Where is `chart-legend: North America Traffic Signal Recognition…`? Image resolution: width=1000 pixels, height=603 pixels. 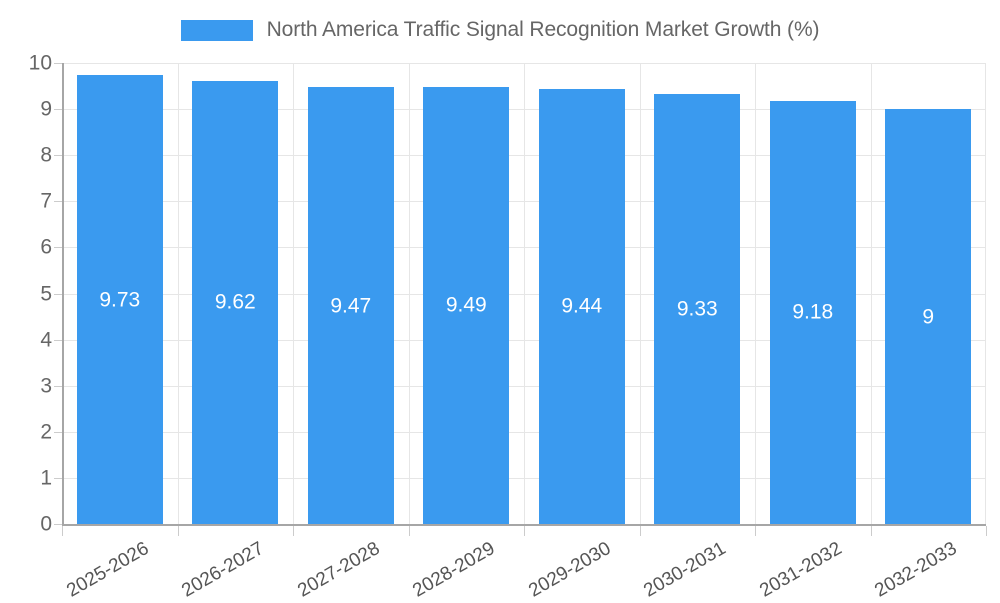 chart-legend: North America Traffic Signal Recognition… is located at coordinates (500, 30).